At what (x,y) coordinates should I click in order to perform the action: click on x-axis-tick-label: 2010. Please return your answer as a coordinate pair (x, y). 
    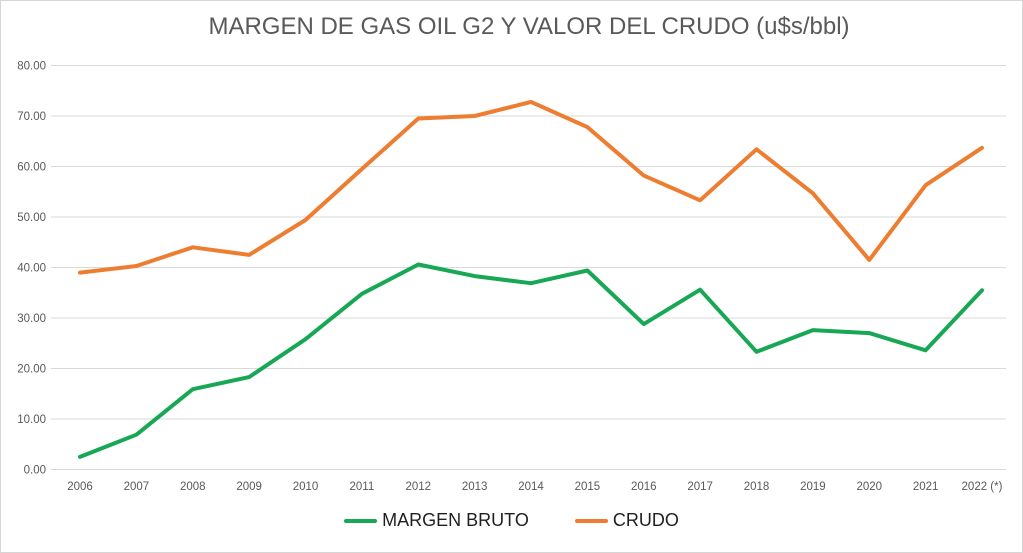
    Looking at the image, I should click on (306, 487).